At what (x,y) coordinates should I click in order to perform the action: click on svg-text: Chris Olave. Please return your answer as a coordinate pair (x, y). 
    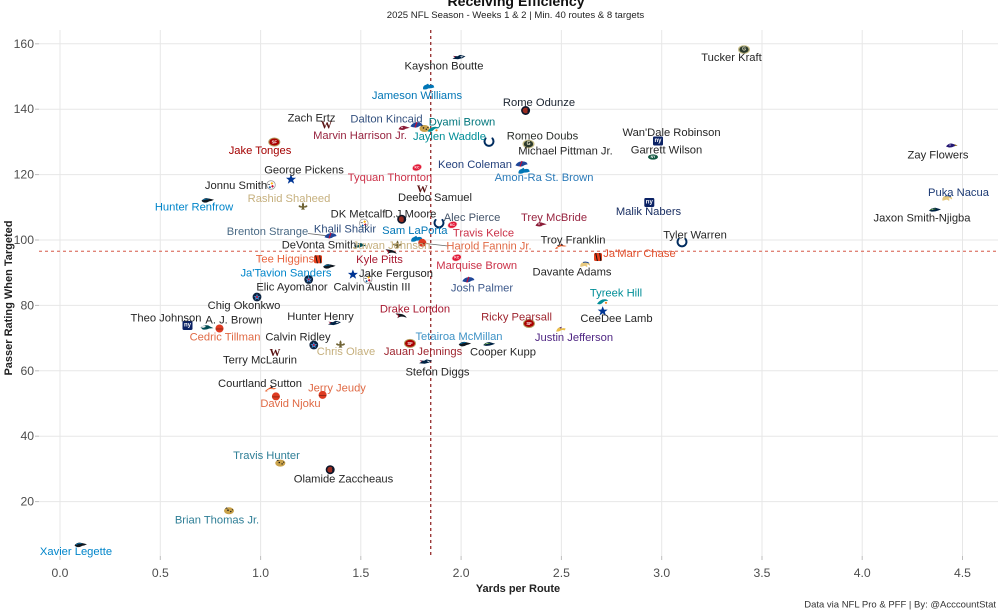
    Looking at the image, I should click on (346, 352).